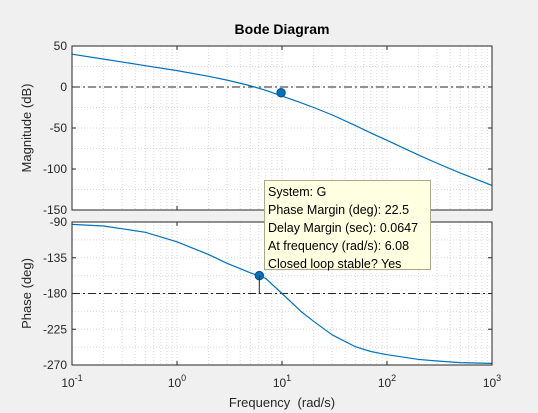  I want to click on ph-ytick-label: -225, so click(55, 329).